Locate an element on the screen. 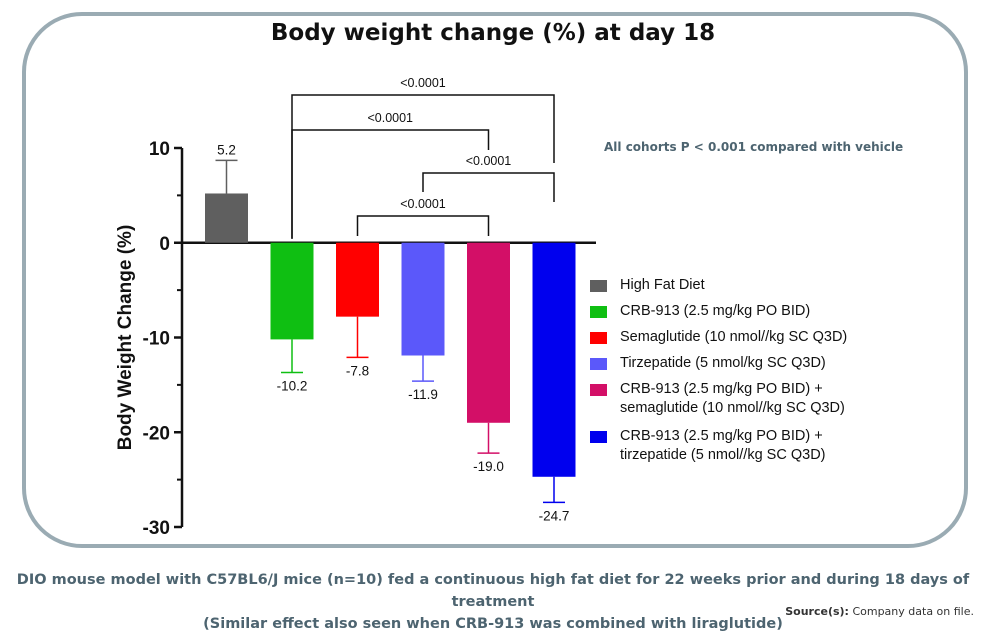 The image size is (986, 635). y-tick-label: -10 is located at coordinates (156, 339).